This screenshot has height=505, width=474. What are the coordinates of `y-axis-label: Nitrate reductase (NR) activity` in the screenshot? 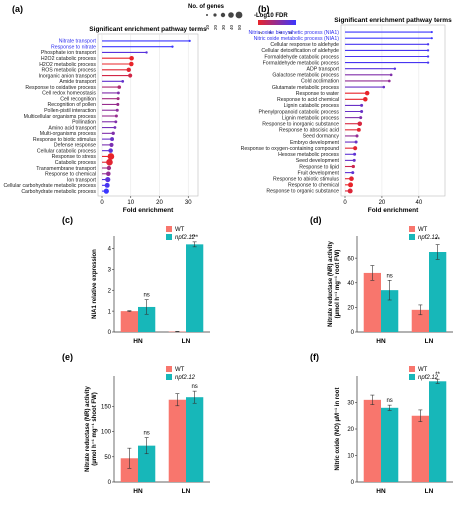 It's located at (88, 428).